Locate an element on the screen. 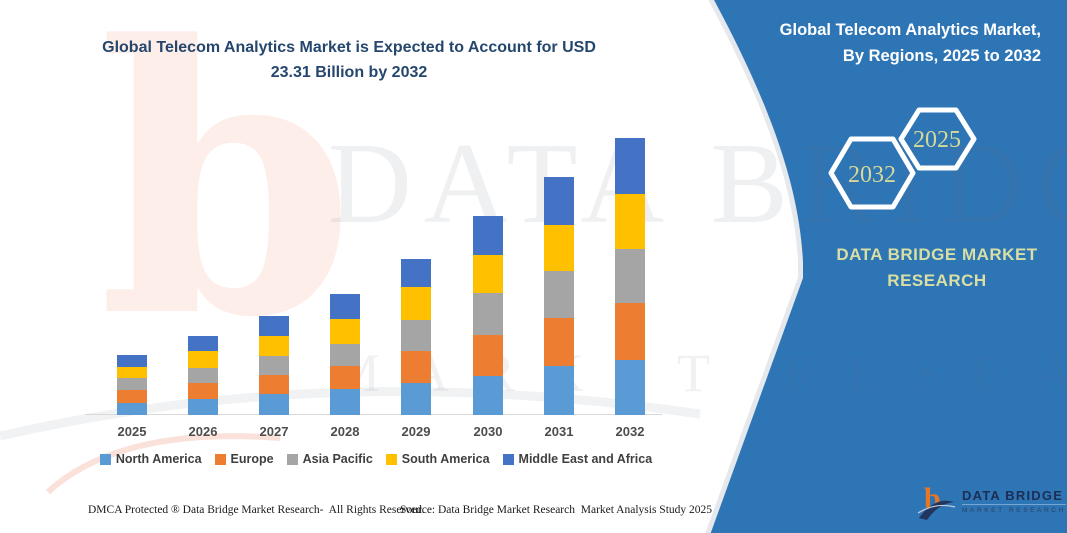 Image resolution: width=1067 pixels, height=533 pixels. logo-tagline: MARKET RESEARCH is located at coordinates (1014, 510).